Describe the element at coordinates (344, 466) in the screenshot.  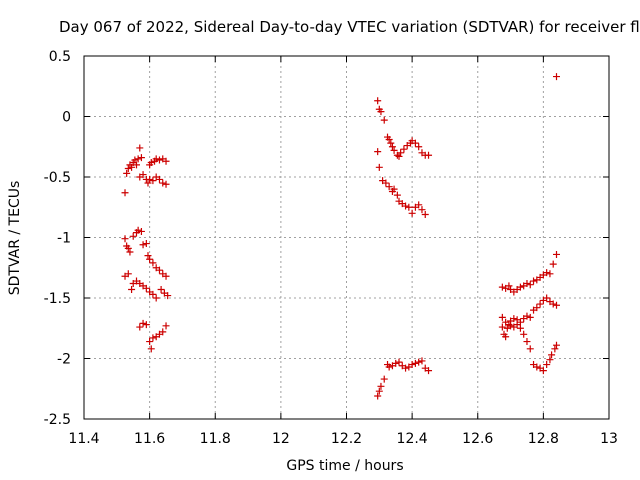
I see `x-axis-label: GPS time / hours` at that location.